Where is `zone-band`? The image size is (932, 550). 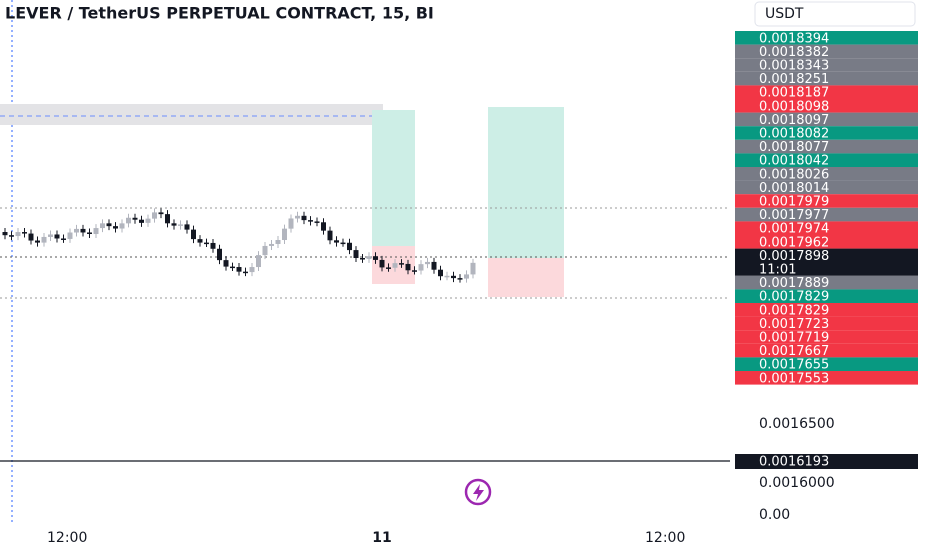
zone-band is located at coordinates (191, 114).